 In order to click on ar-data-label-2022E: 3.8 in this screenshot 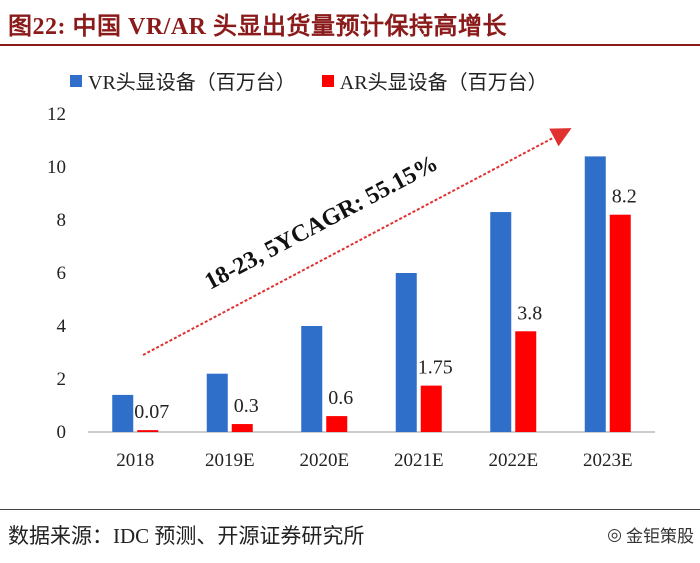, I will do `click(529, 313)`.